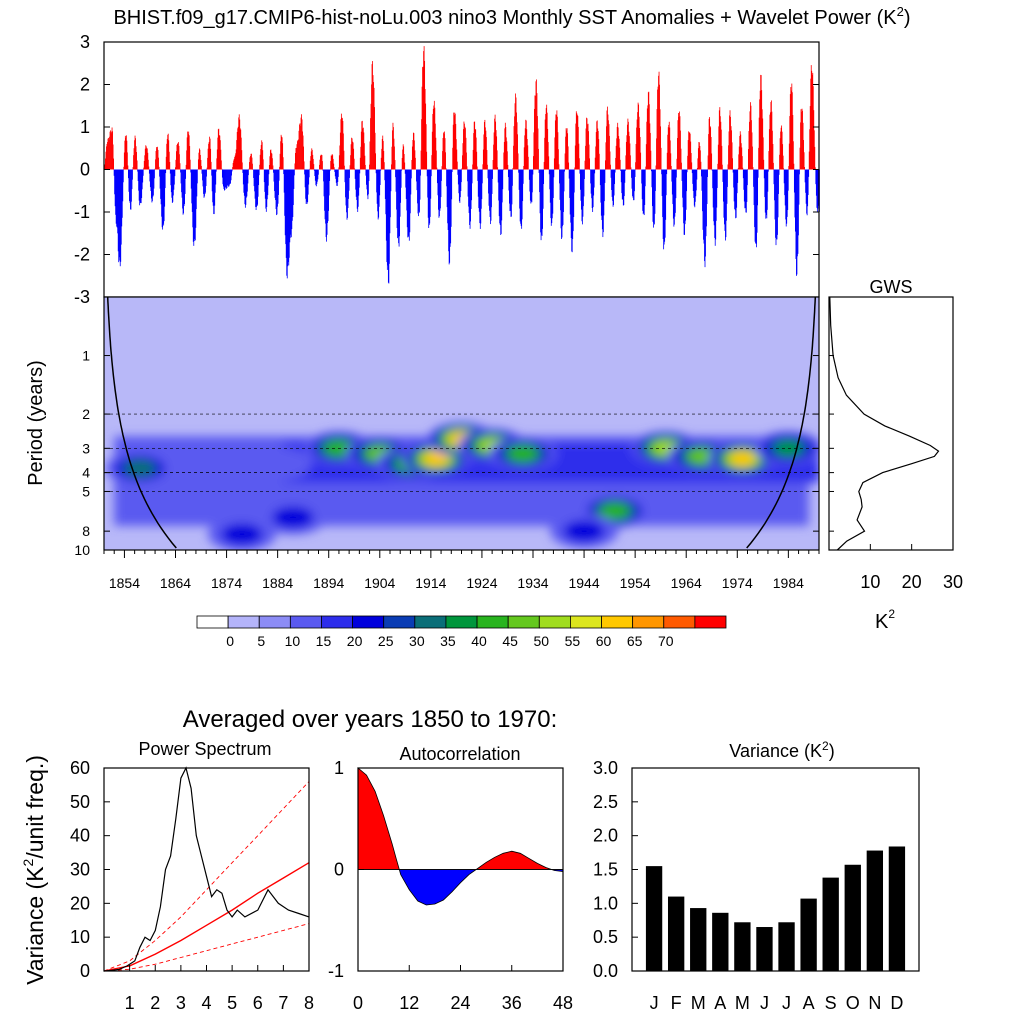  Describe the element at coordinates (573, 641) in the screenshot. I see `colorbar-label: 55` at that location.